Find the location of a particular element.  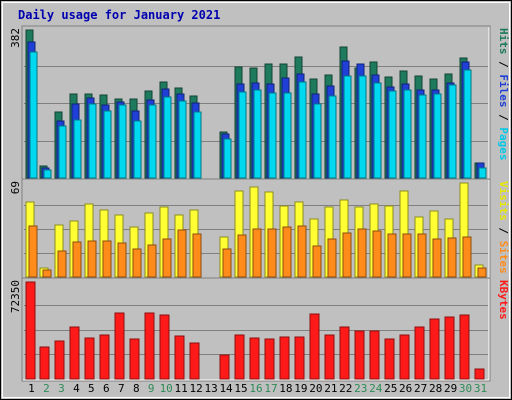

x-tick-label-day-14: 14 is located at coordinates (226, 388).